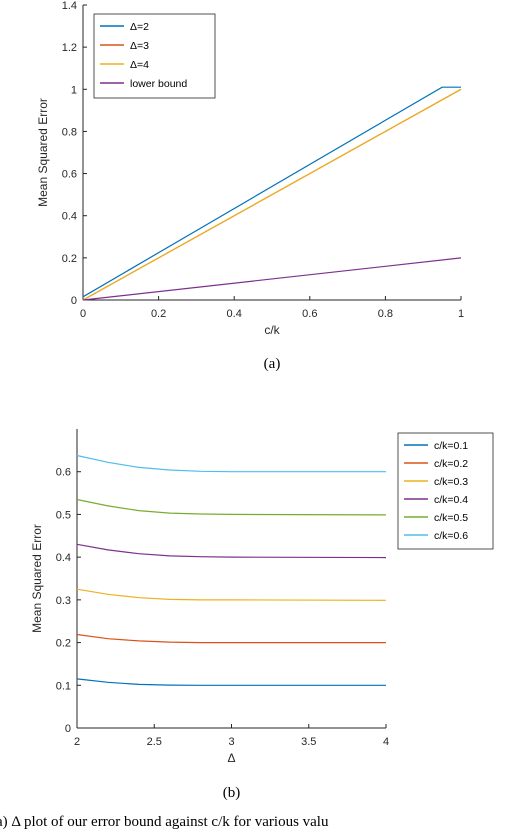 This screenshot has width=526, height=832. I want to click on chart0-panel-label: (a), so click(272, 364).